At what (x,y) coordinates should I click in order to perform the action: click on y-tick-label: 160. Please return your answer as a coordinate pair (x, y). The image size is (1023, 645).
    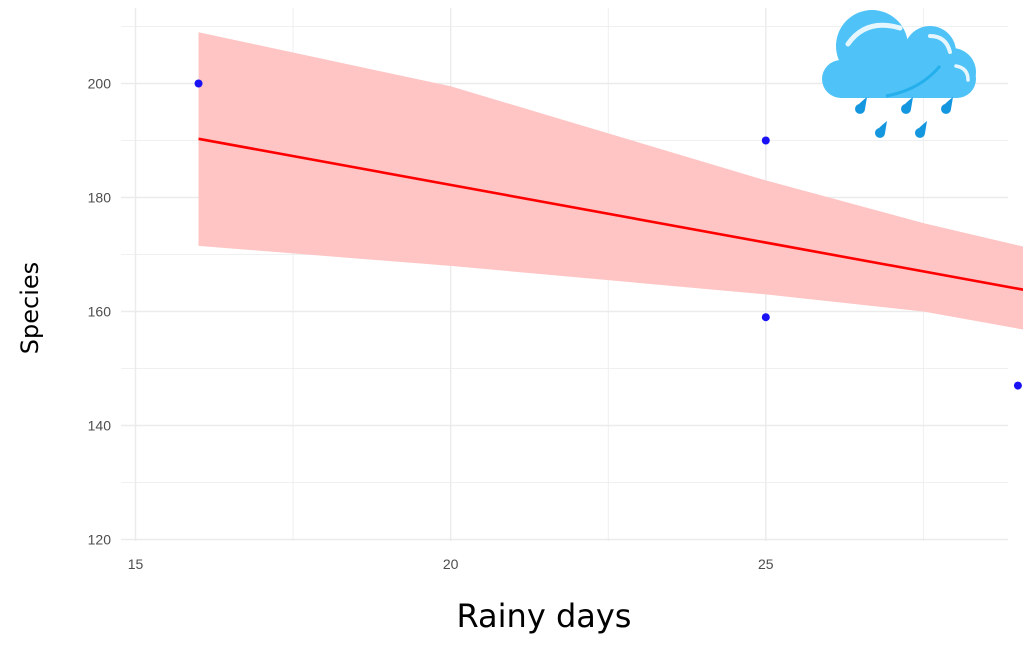
    Looking at the image, I should click on (100, 312).